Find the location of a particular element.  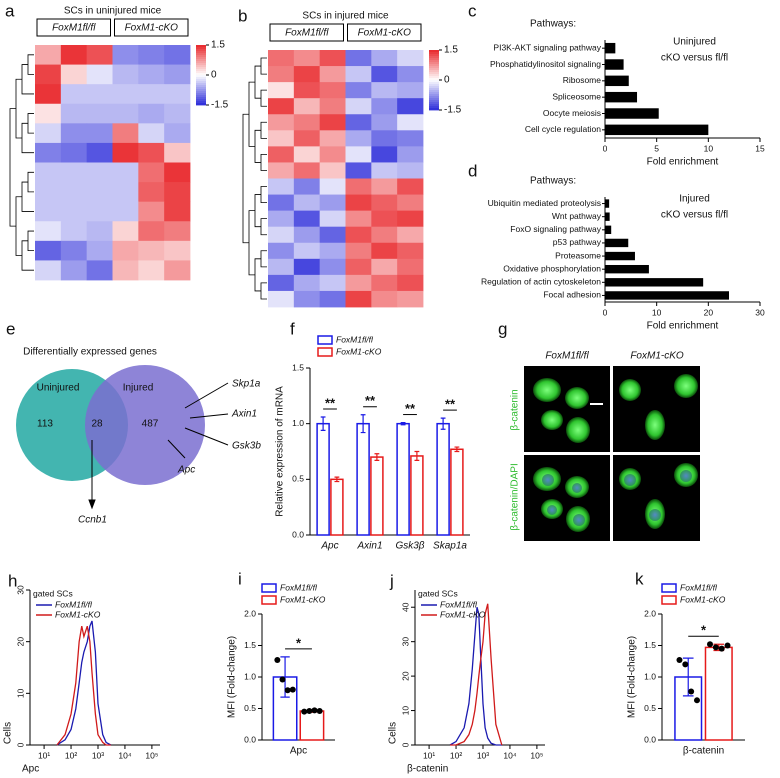

x-tick-label: 10⁴ is located at coordinates (124, 755).